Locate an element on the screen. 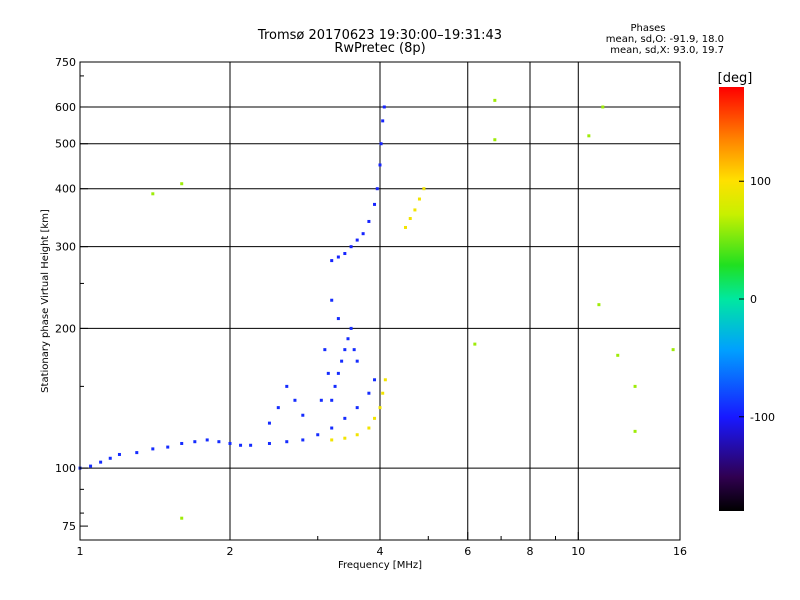  y-tick-label: 100 is located at coordinates (65, 468).